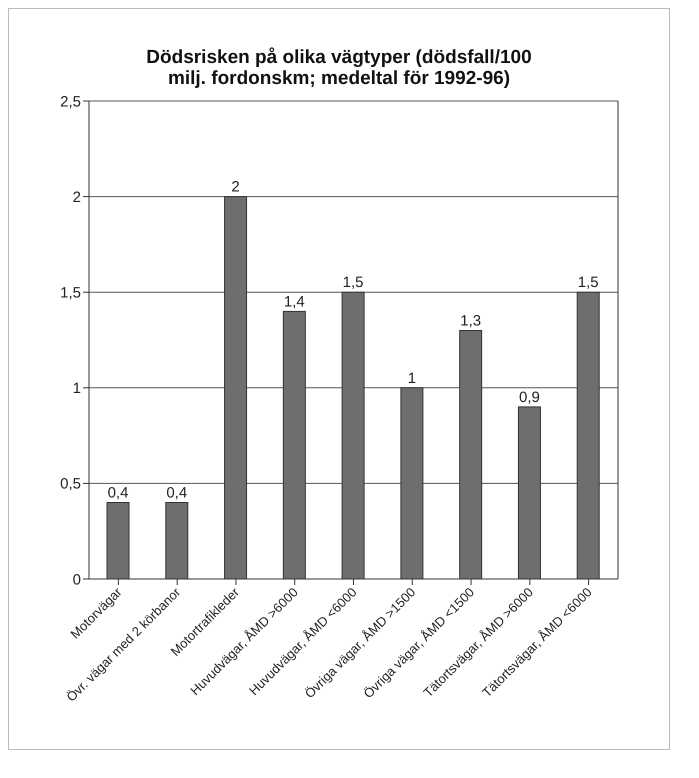 The image size is (699, 778). What do you see at coordinates (76, 197) in the screenshot?
I see `y-tick-label: 2` at bounding box center [76, 197].